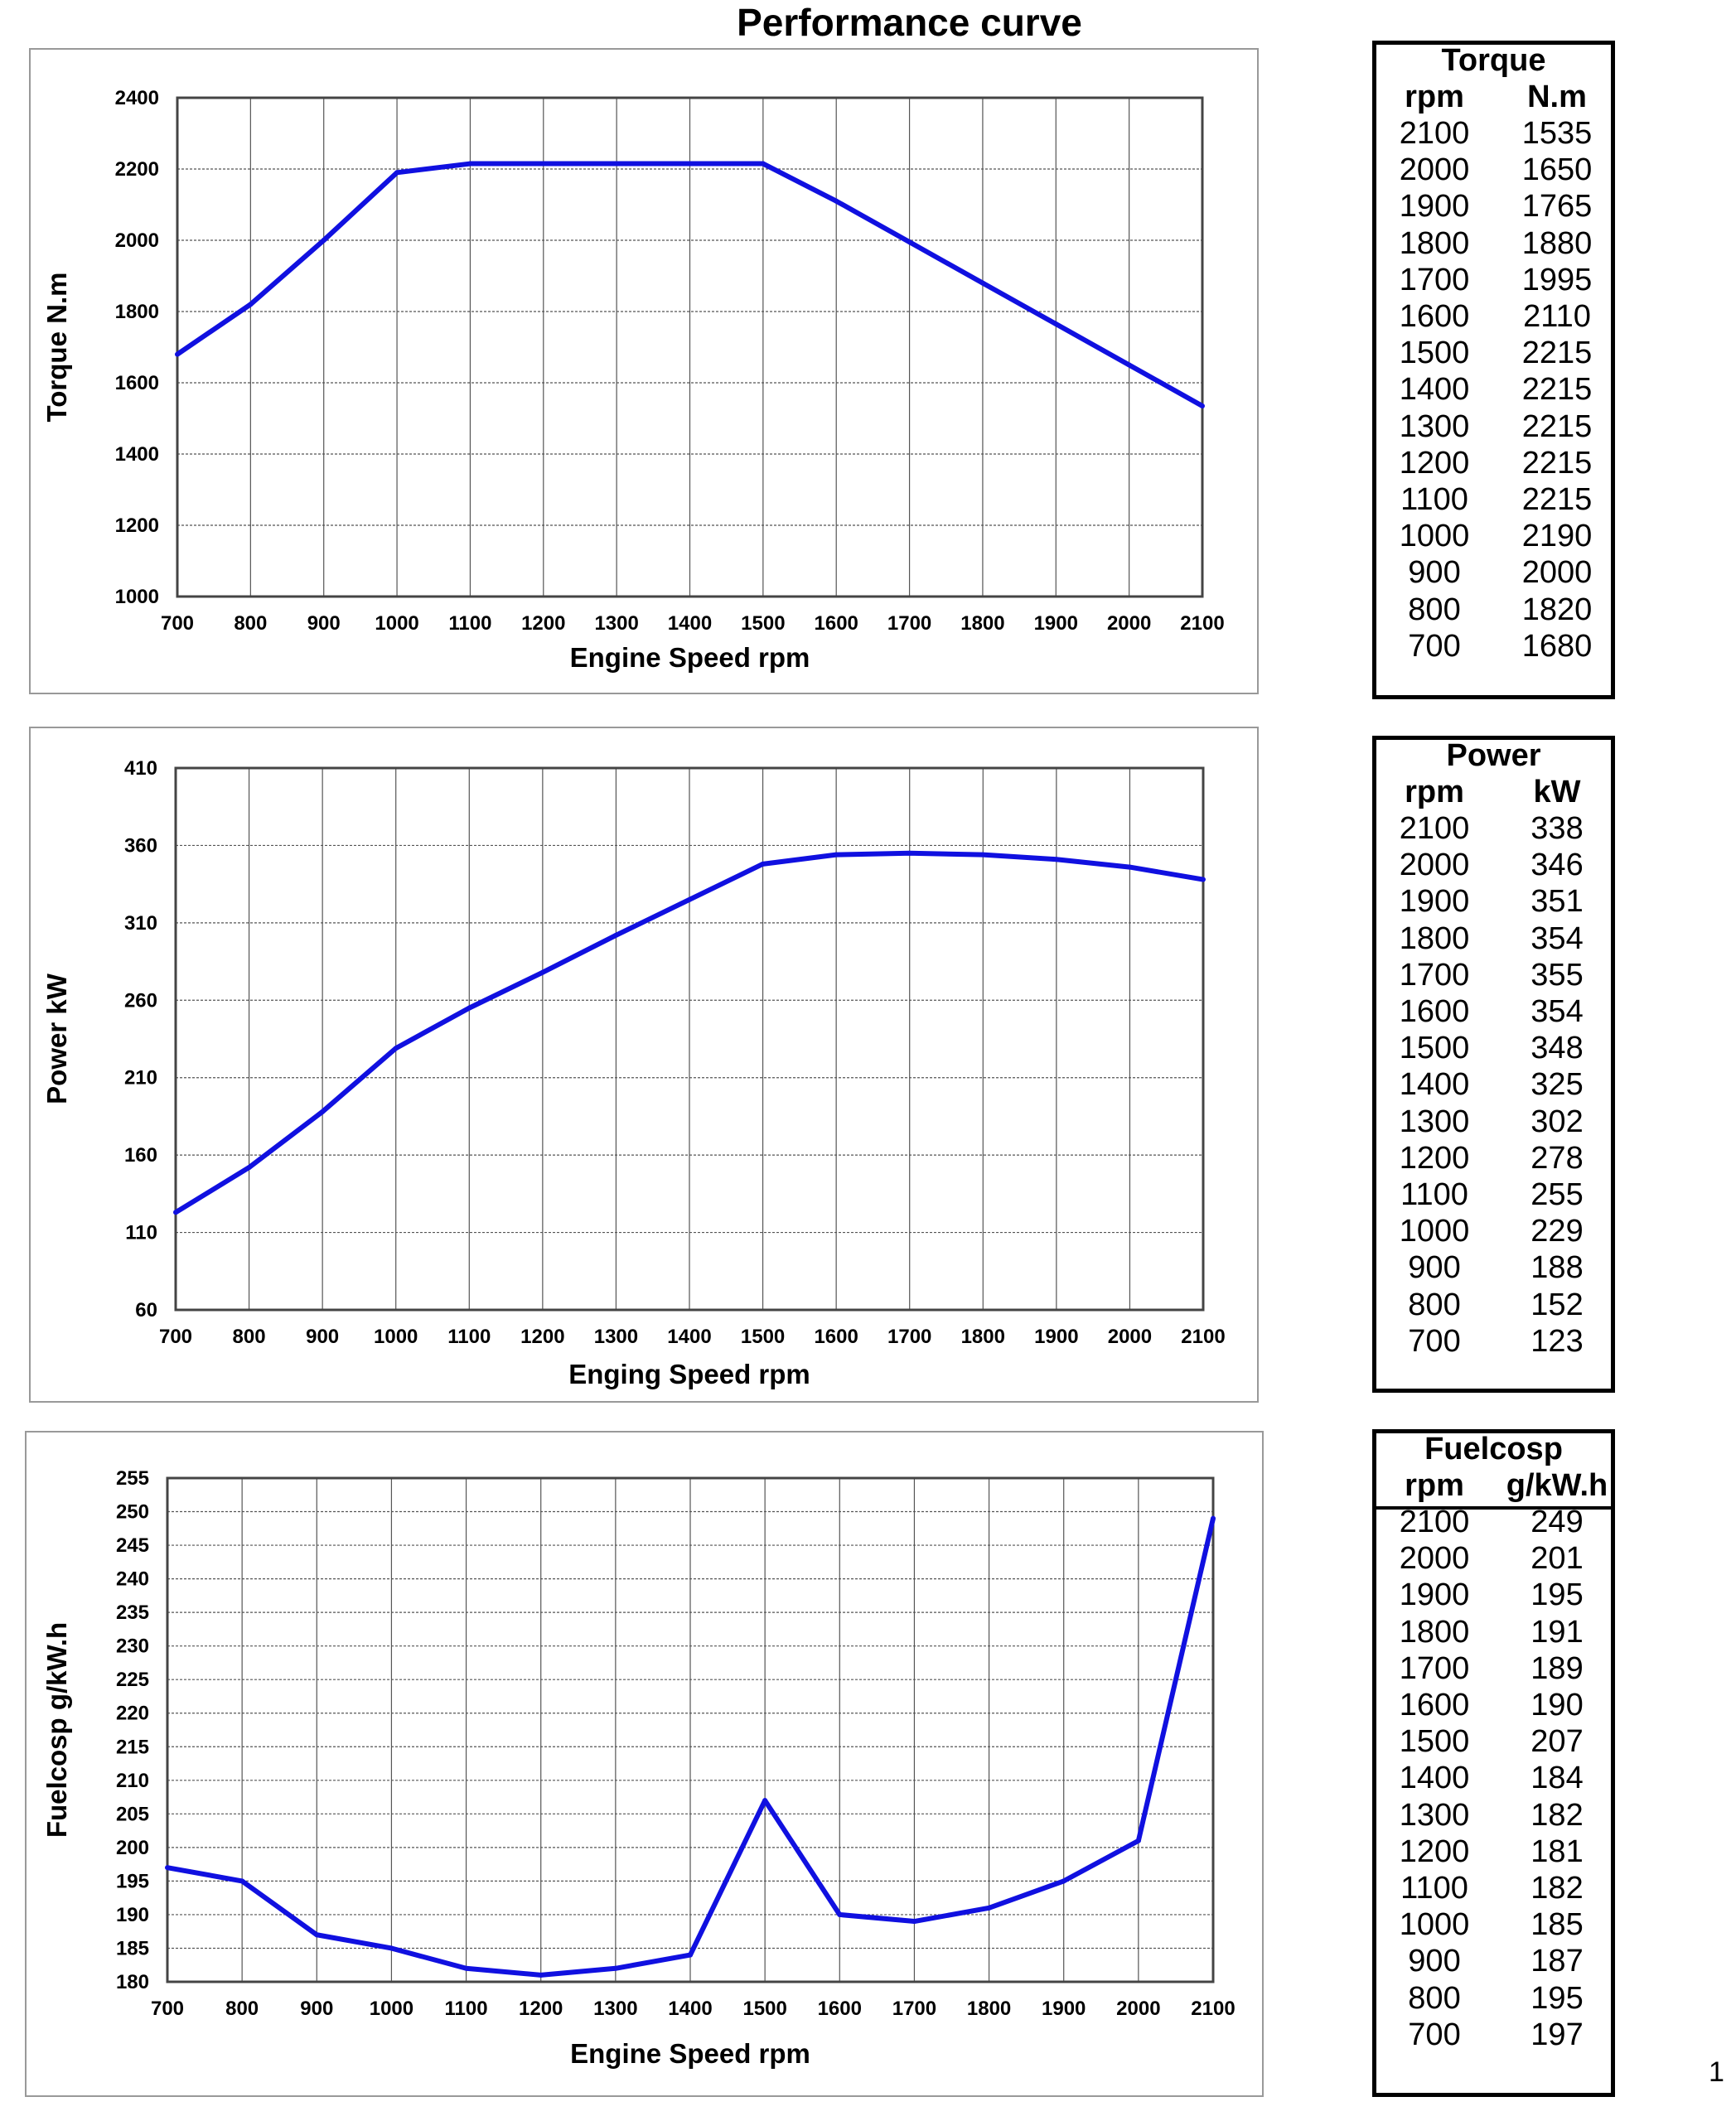 The width and height of the screenshot is (1736, 2121). What do you see at coordinates (1557, 646) in the screenshot?
I see `table-cell: 1680` at bounding box center [1557, 646].